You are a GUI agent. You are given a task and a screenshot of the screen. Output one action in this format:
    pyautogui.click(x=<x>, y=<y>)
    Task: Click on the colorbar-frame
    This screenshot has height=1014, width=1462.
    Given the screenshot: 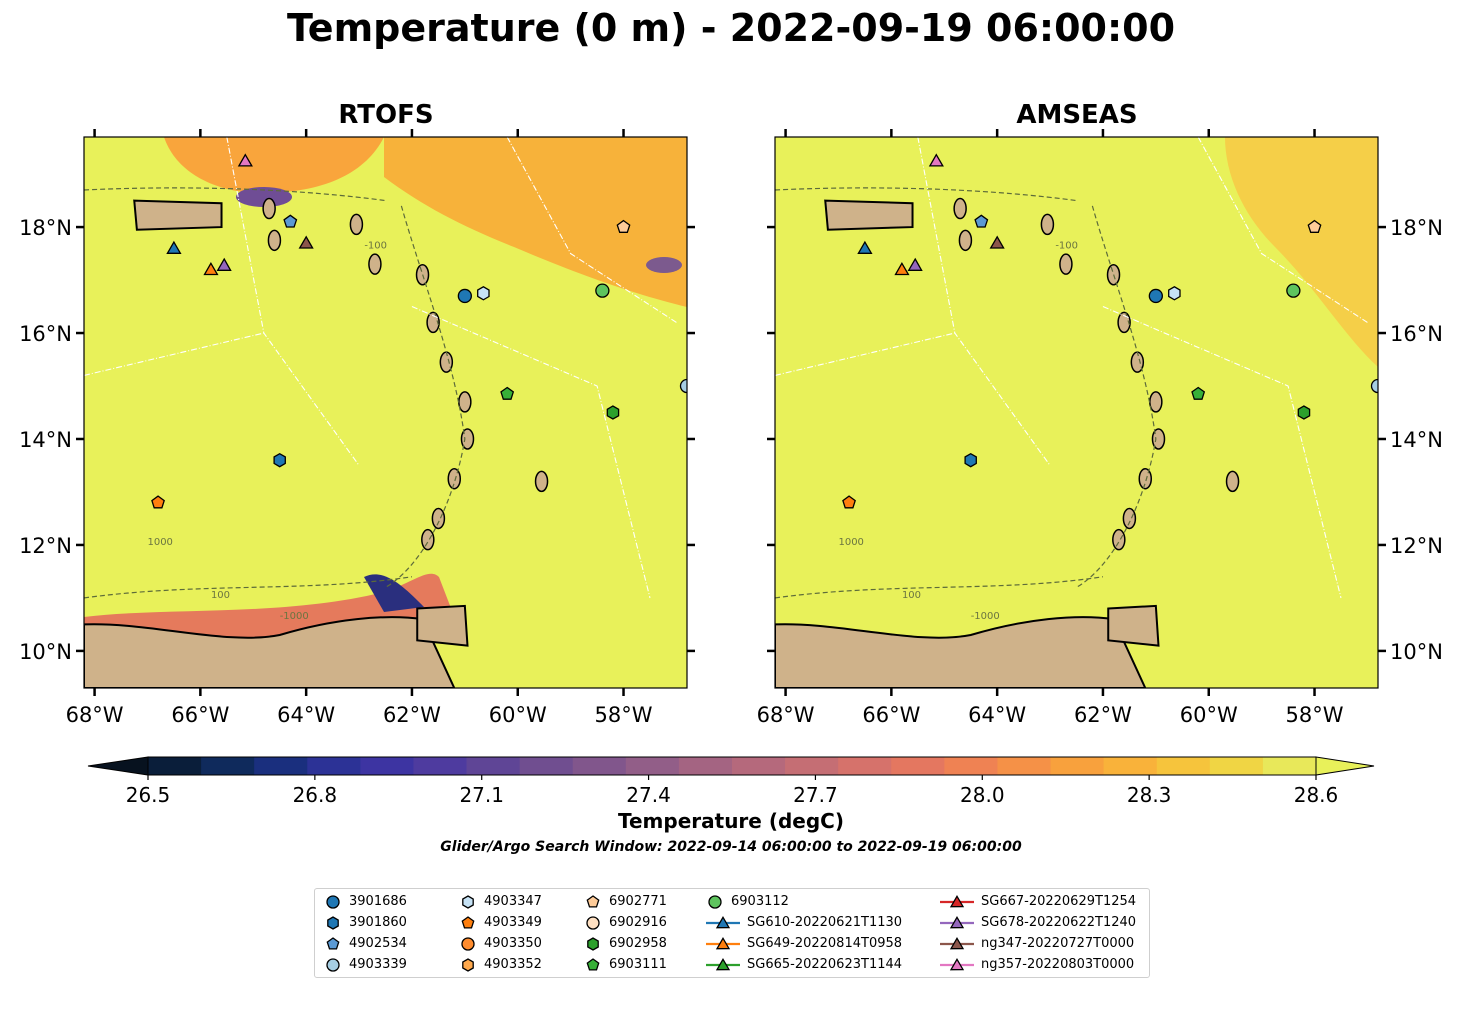 What is the action you would take?
    pyautogui.click(x=732, y=766)
    